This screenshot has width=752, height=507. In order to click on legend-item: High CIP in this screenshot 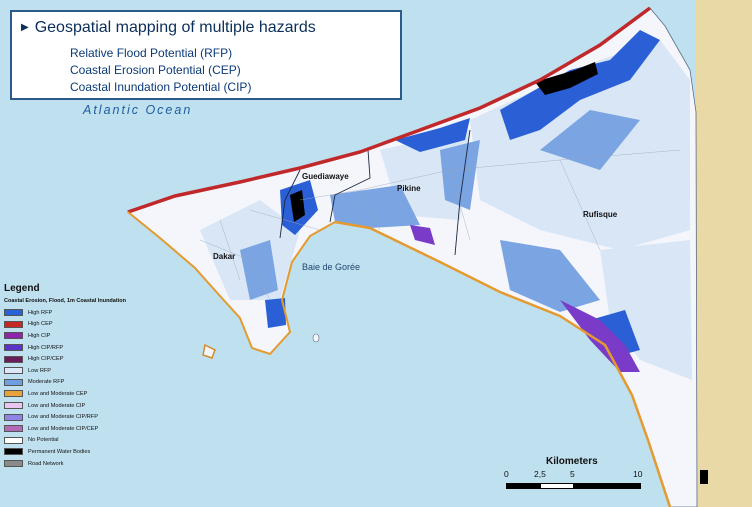, I will do `click(94, 336)`.